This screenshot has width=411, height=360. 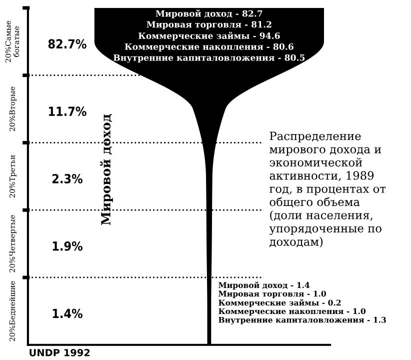 I want to click on text: Мировой доход - 82.7, so click(x=209, y=14).